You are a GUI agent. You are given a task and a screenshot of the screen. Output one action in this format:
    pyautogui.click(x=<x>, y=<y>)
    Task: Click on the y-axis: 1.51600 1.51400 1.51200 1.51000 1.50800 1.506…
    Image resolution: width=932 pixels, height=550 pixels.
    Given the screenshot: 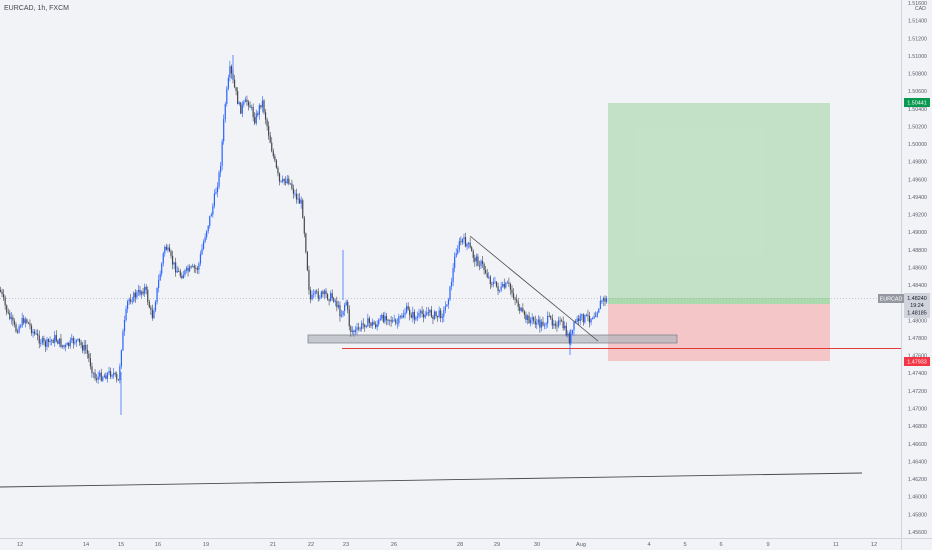 What is the action you would take?
    pyautogui.click(x=917, y=268)
    